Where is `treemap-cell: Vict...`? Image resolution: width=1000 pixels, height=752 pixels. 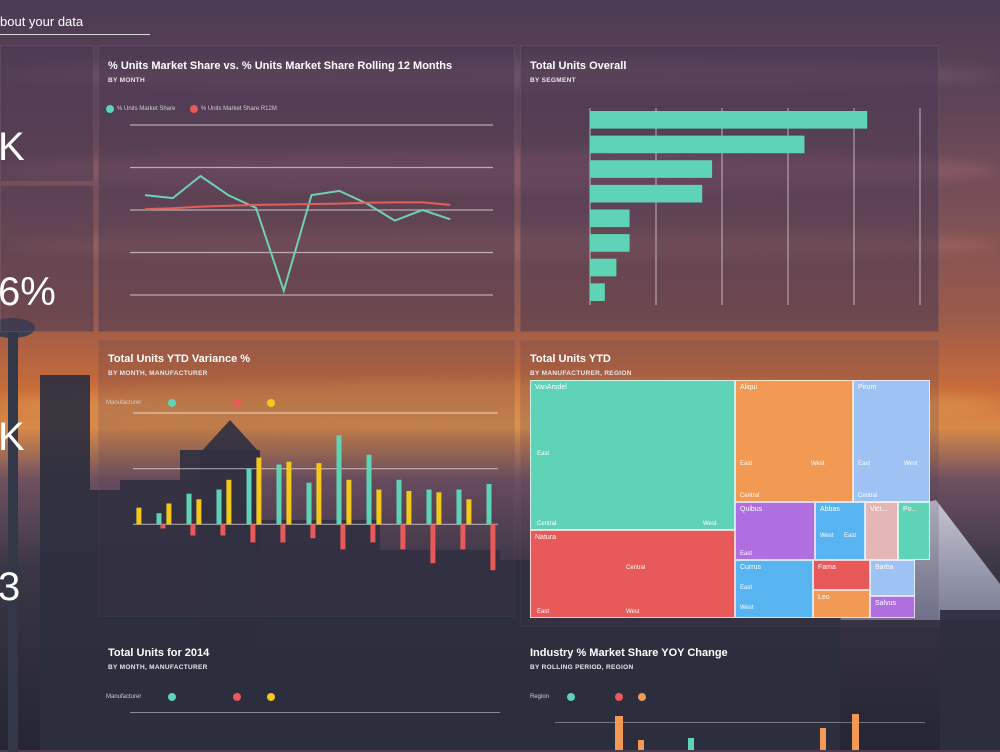
treemap-cell: Vict... is located at coordinates (881, 531).